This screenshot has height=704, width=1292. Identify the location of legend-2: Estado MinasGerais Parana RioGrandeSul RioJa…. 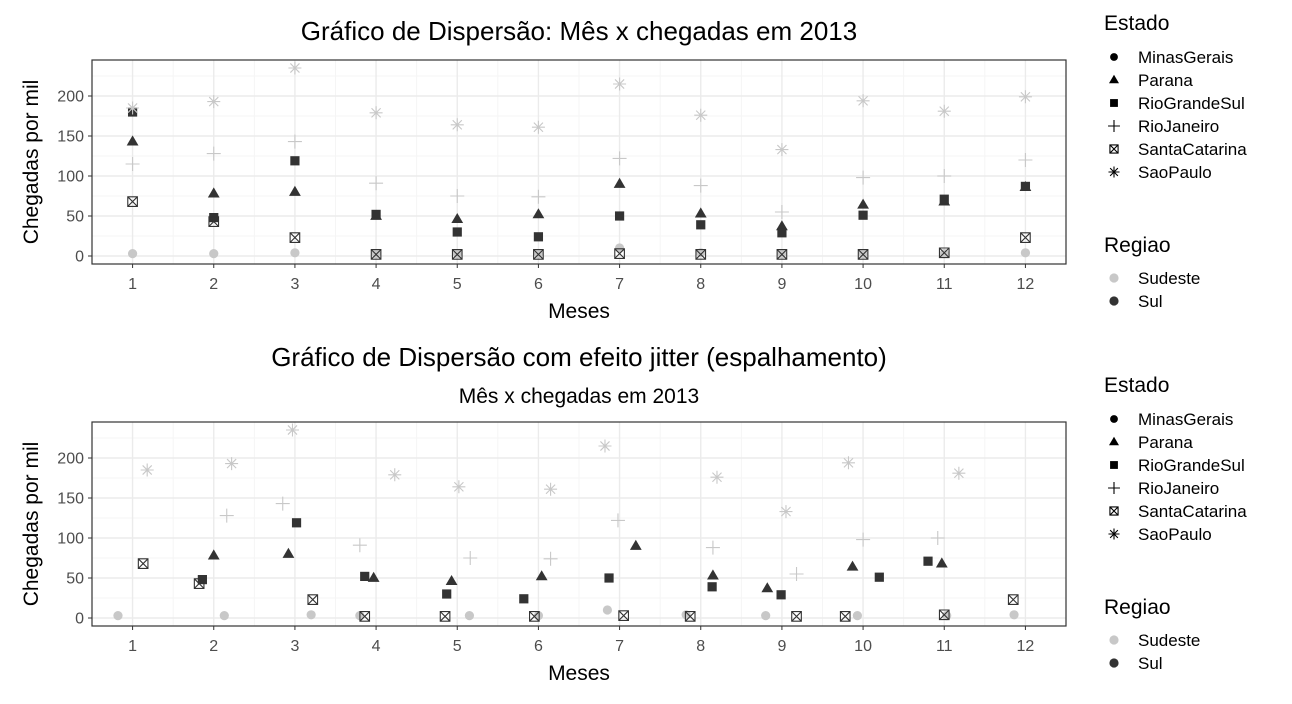
(1175, 523).